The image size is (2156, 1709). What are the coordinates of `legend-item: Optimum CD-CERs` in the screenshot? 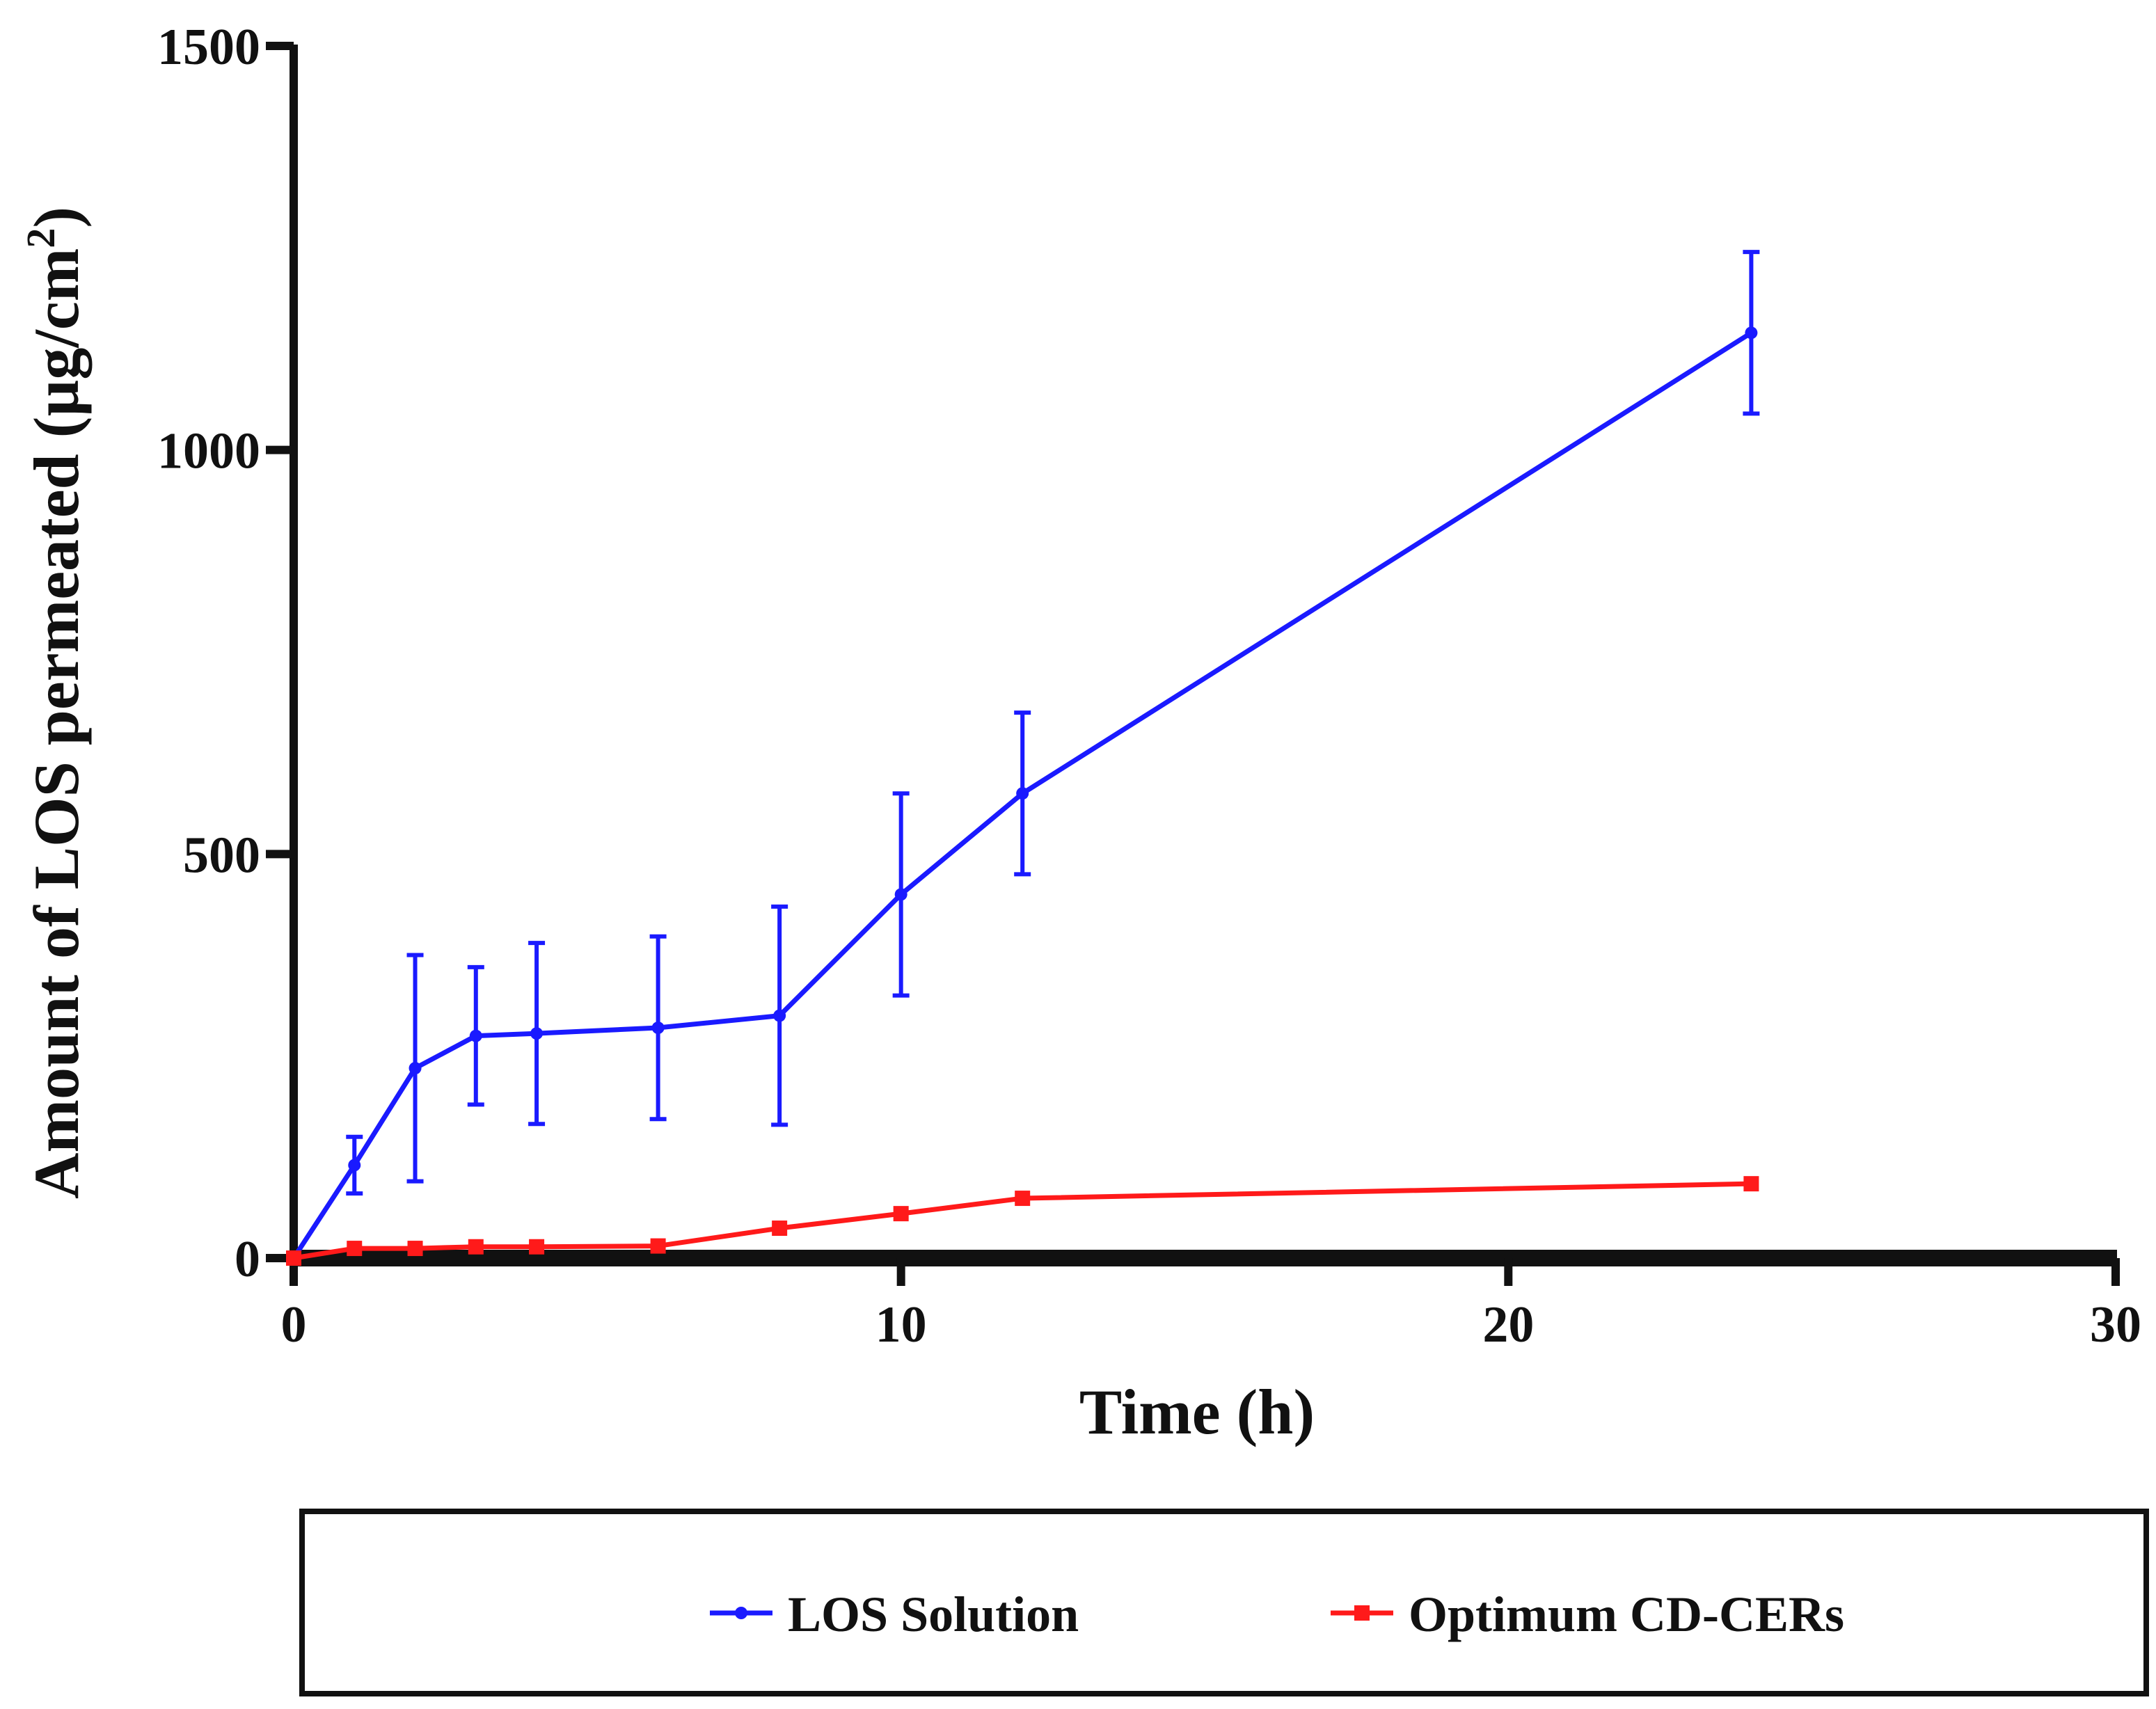 It's located at (1587, 1615).